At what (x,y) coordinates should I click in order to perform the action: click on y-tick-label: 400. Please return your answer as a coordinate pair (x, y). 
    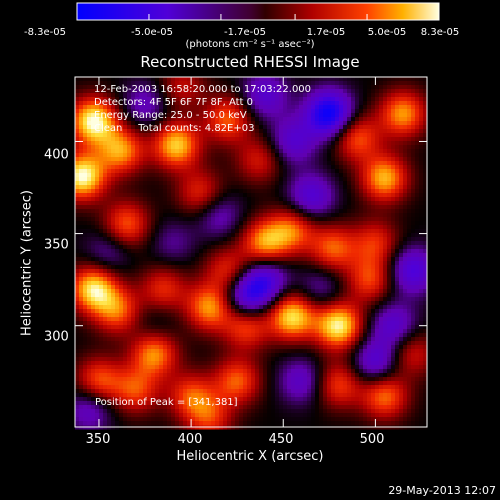
    Looking at the image, I should click on (56, 155).